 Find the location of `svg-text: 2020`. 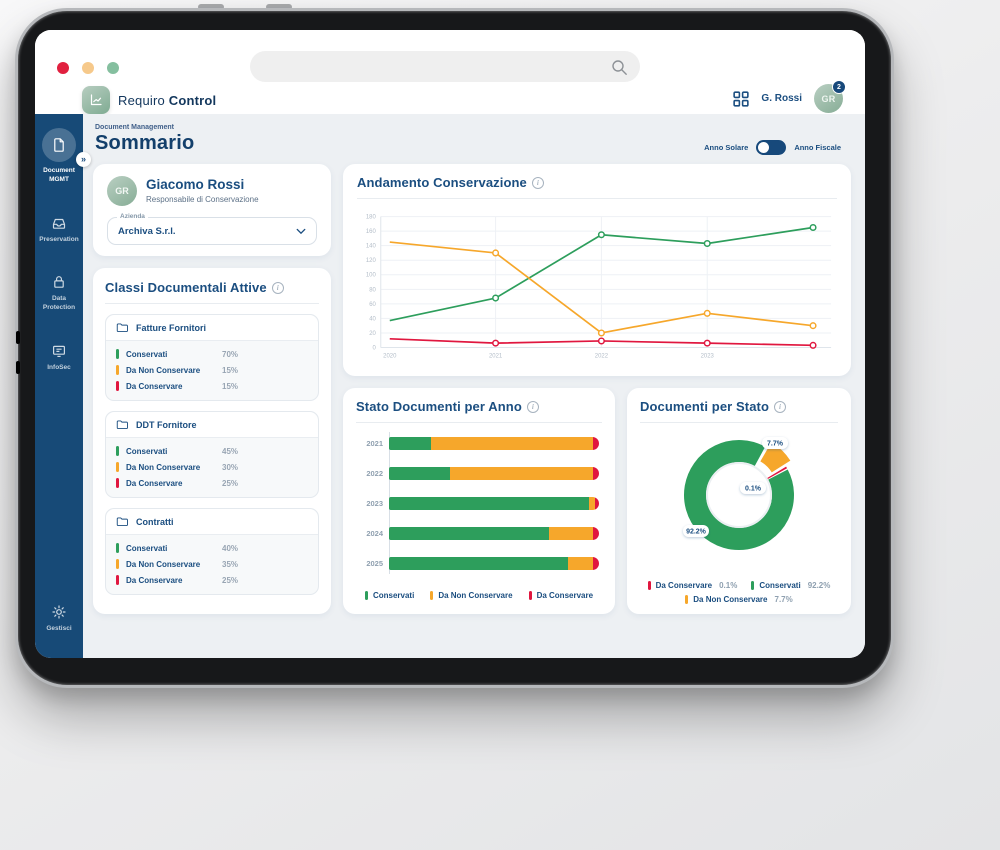

svg-text: 2020 is located at coordinates (390, 356).